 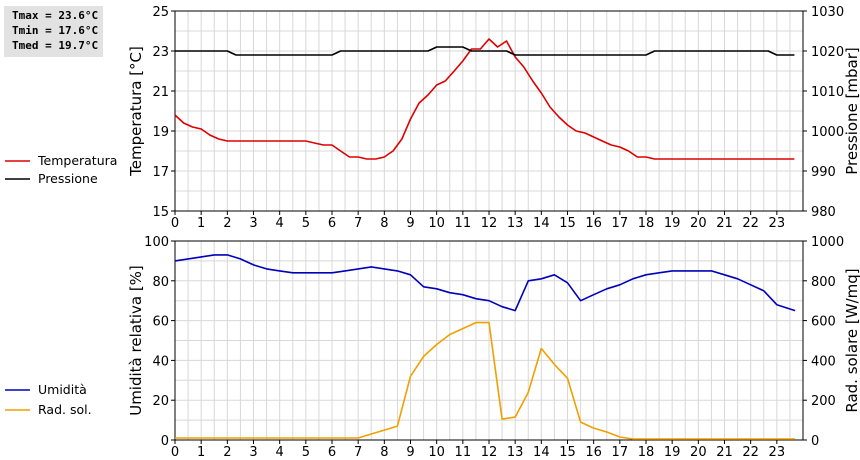 I want to click on panel2-y-tick-label-left: 40, so click(x=160, y=361).